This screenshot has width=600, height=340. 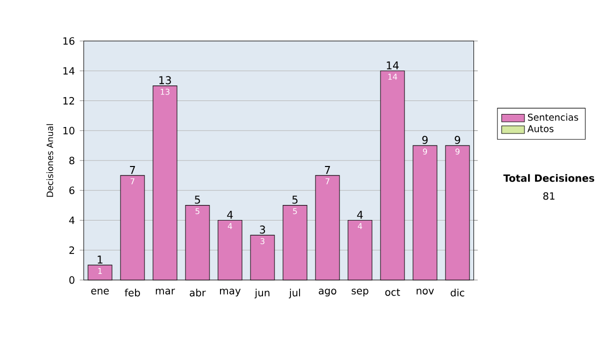 I want to click on y-tick-label: 4, so click(x=71, y=220).